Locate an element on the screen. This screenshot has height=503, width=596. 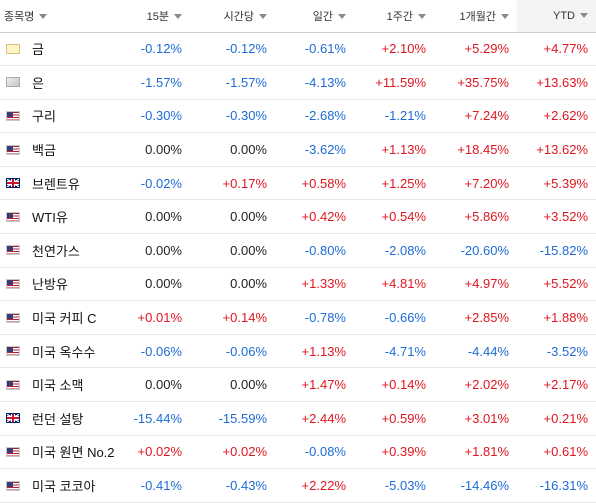
header-weekly: 1주간 is located at coordinates (394, 16).